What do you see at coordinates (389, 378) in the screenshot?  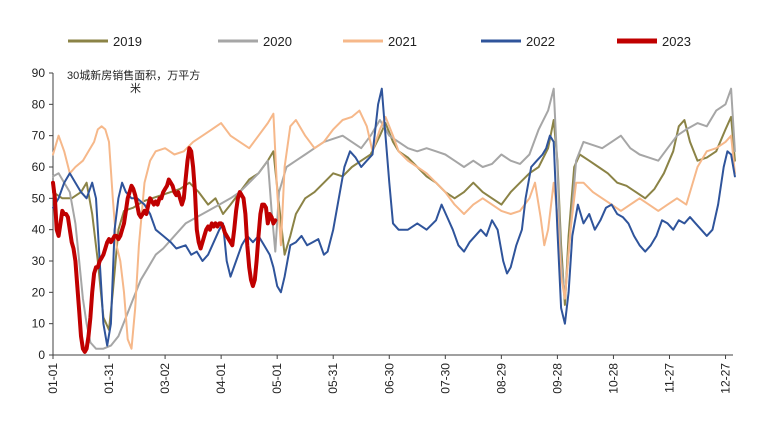 I see `x-tick-label: 06-30` at bounding box center [389, 378].